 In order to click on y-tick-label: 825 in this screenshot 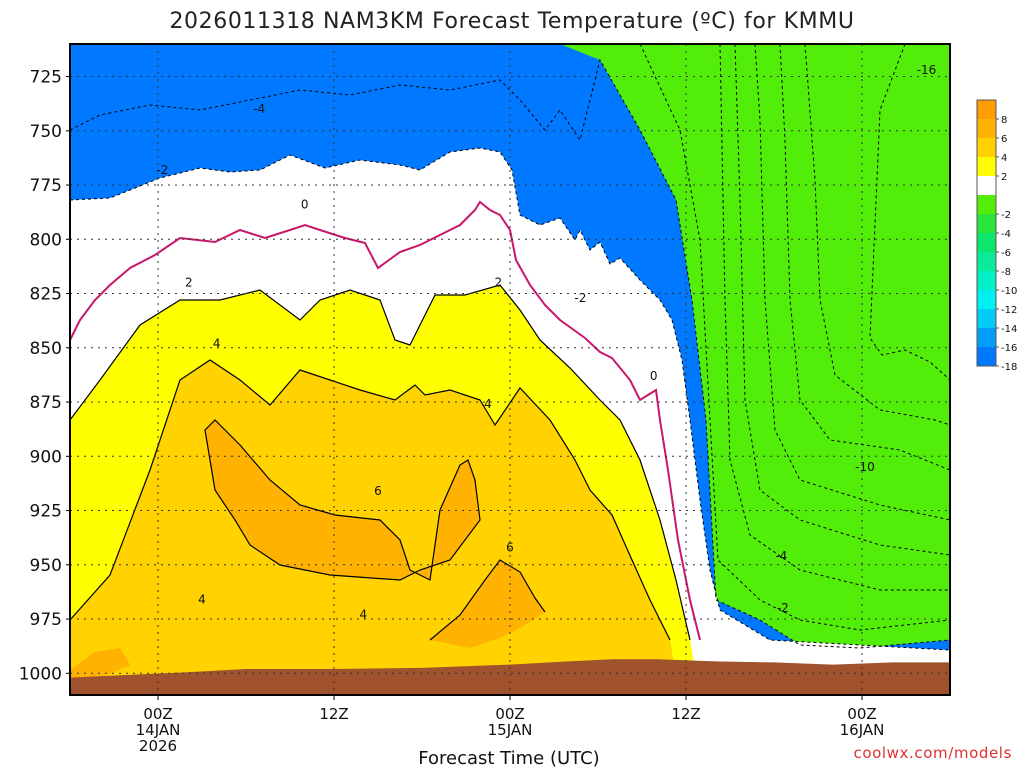, I will do `click(46, 295)`.